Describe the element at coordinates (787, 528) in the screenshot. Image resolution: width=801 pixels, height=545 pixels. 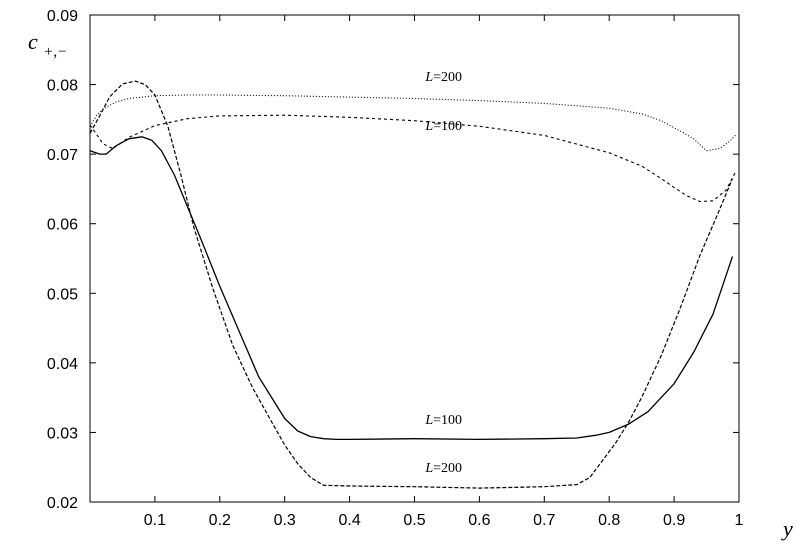
I see `x-axis-label: y` at that location.